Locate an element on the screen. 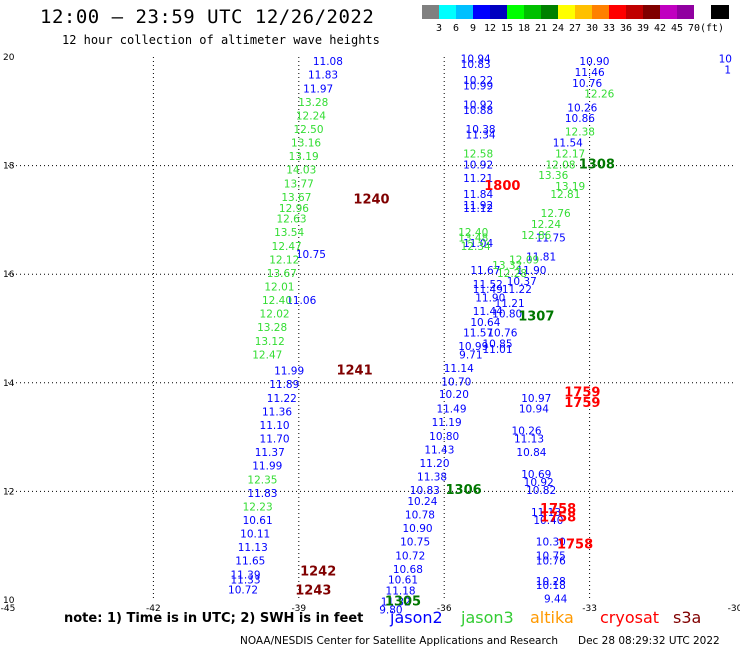  color-scale-tick: 42 is located at coordinates (660, 28).